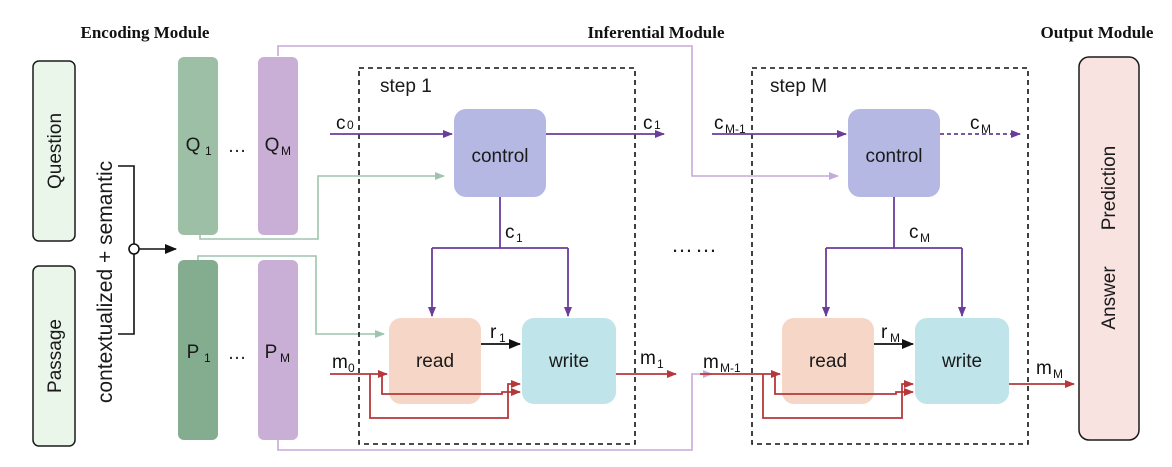 This screenshot has width=1172, height=467. What do you see at coordinates (730, 368) in the screenshot?
I see `mm1-subscript: M-1` at bounding box center [730, 368].